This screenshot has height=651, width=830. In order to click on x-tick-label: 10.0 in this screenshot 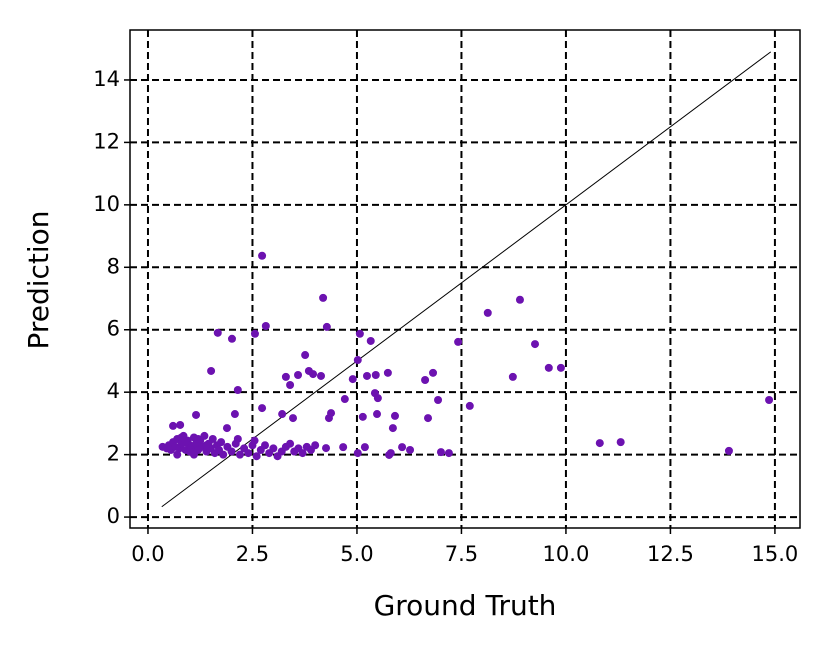, I will do `click(566, 554)`.